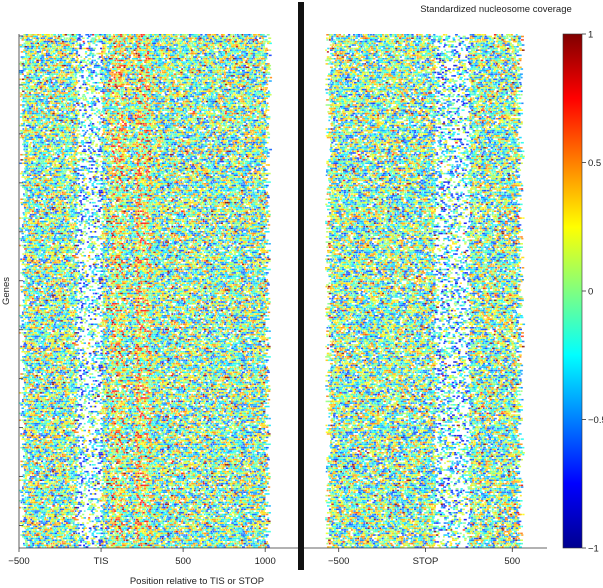 The image size is (603, 588). Describe the element at coordinates (593, 549) in the screenshot. I see `colorbar-tick-label: −1` at that location.